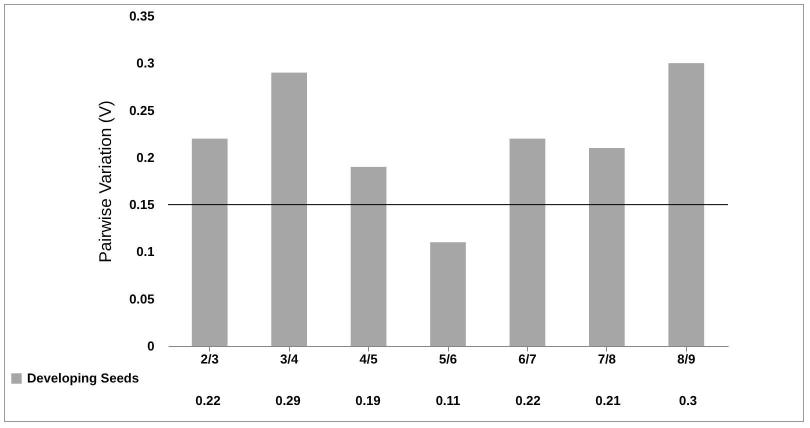  What do you see at coordinates (288, 400) in the screenshot?
I see `data-label: 0.29` at bounding box center [288, 400].